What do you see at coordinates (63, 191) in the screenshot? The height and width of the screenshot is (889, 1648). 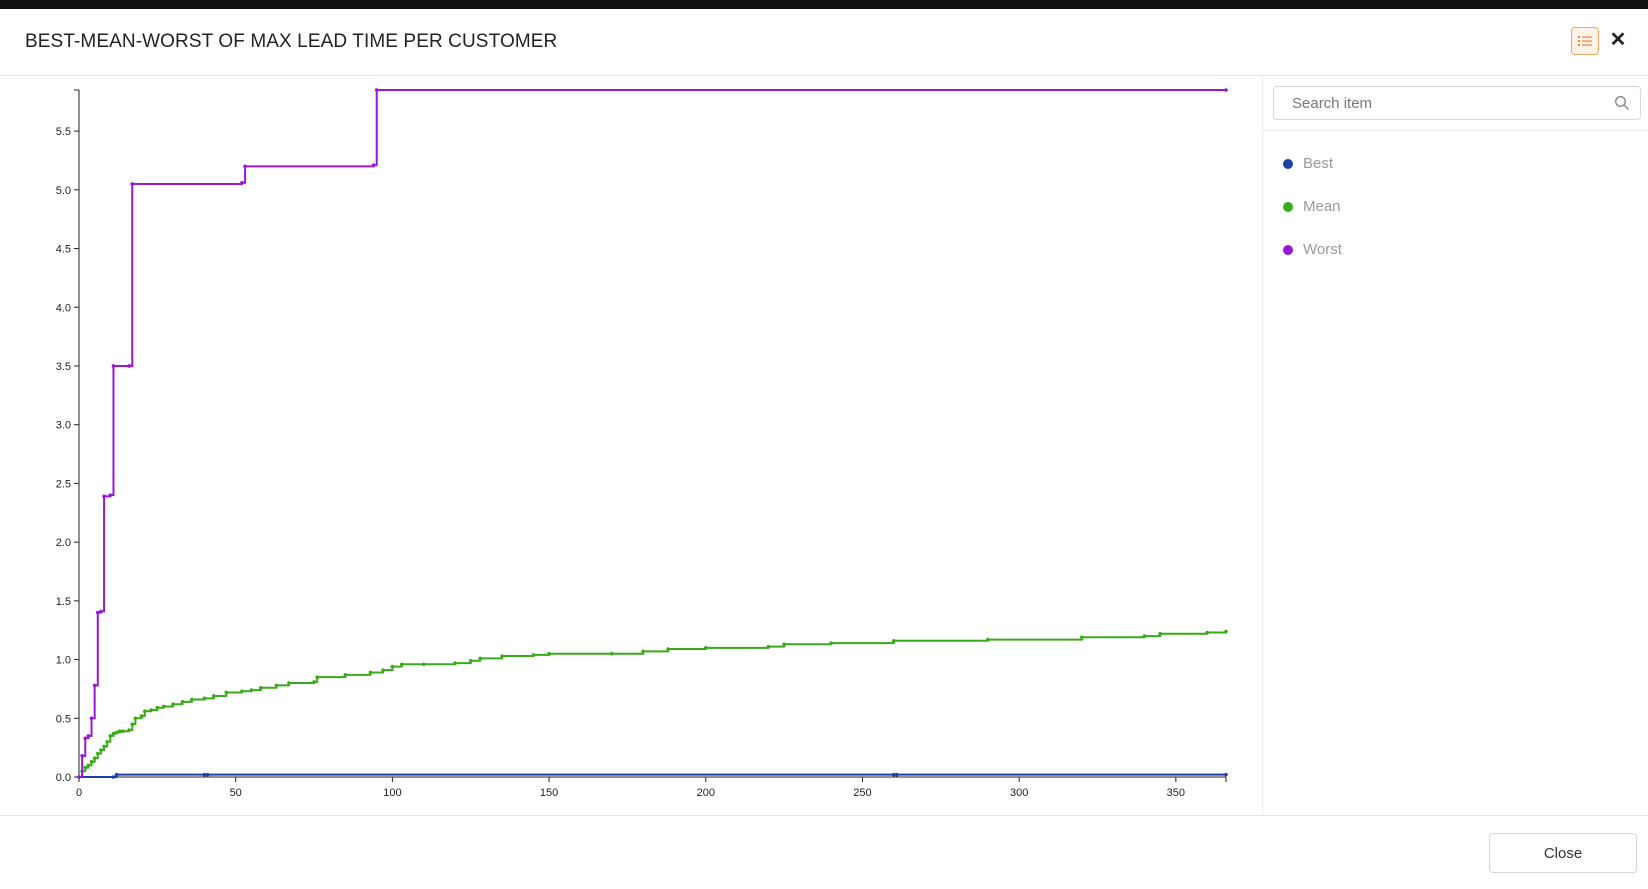 I see `y-tick-label: 5.0` at bounding box center [63, 191].